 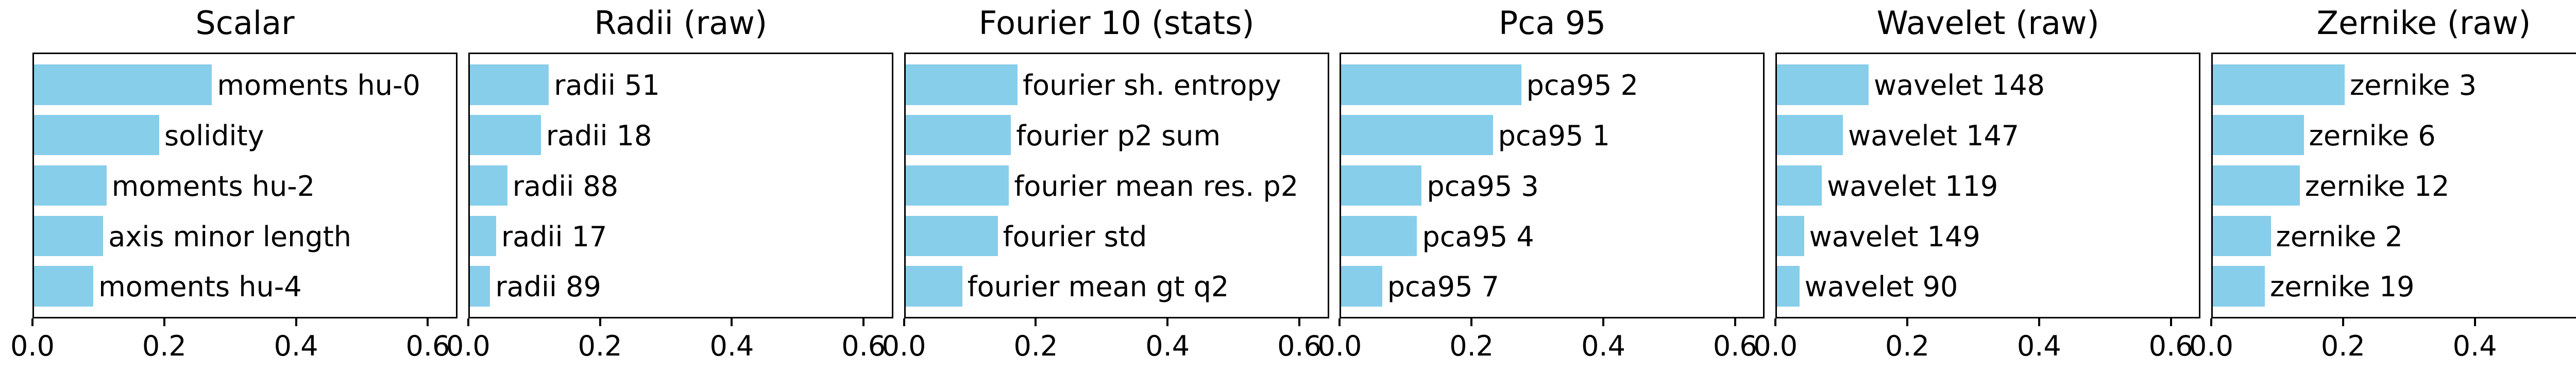 I want to click on bar-label: zernike 19, so click(x=2342, y=287).